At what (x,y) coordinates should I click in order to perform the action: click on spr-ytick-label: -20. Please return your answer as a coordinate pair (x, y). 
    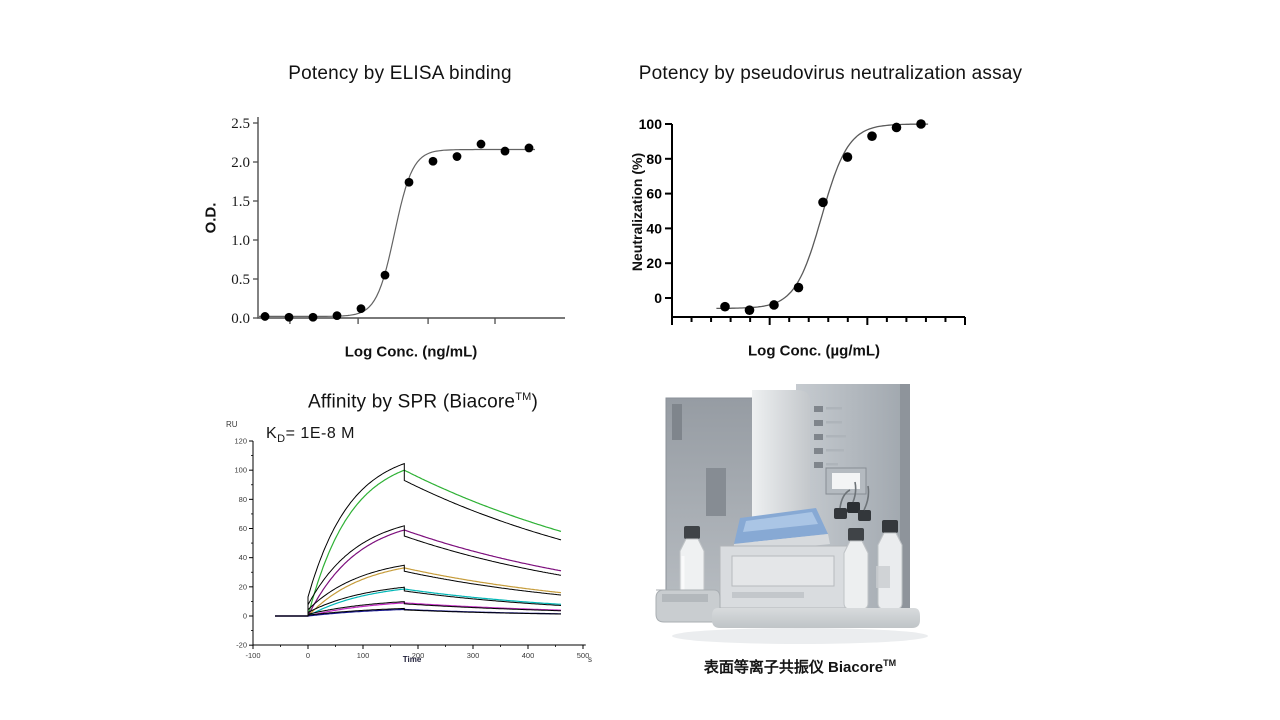
    Looking at the image, I should click on (241, 645).